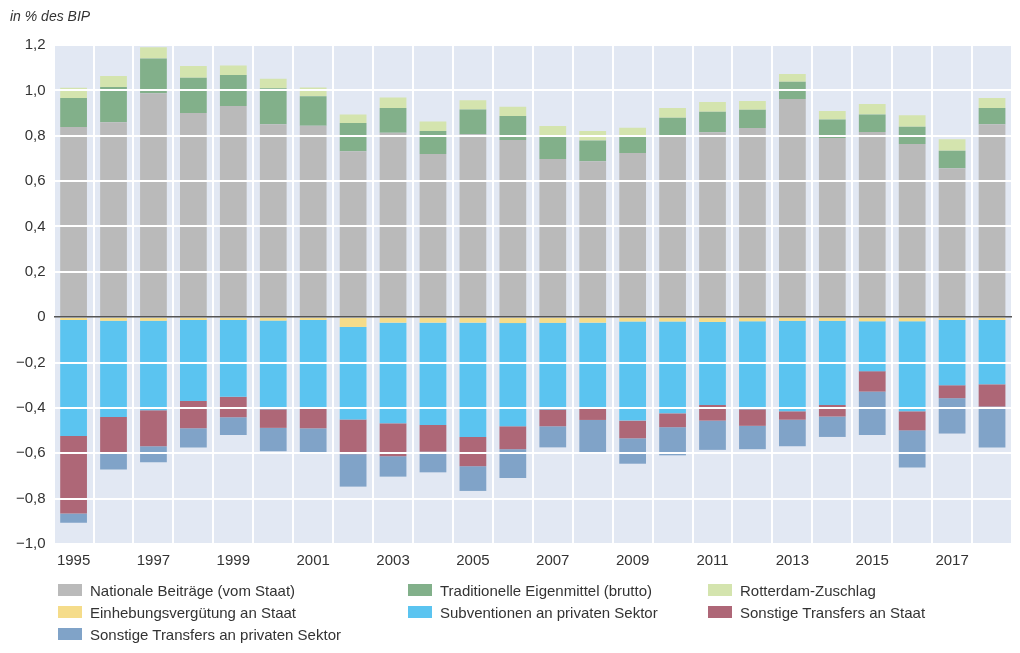 The height and width of the screenshot is (653, 1020). Describe the element at coordinates (35, 270) in the screenshot. I see `y-tick-label: 0,2` at that location.